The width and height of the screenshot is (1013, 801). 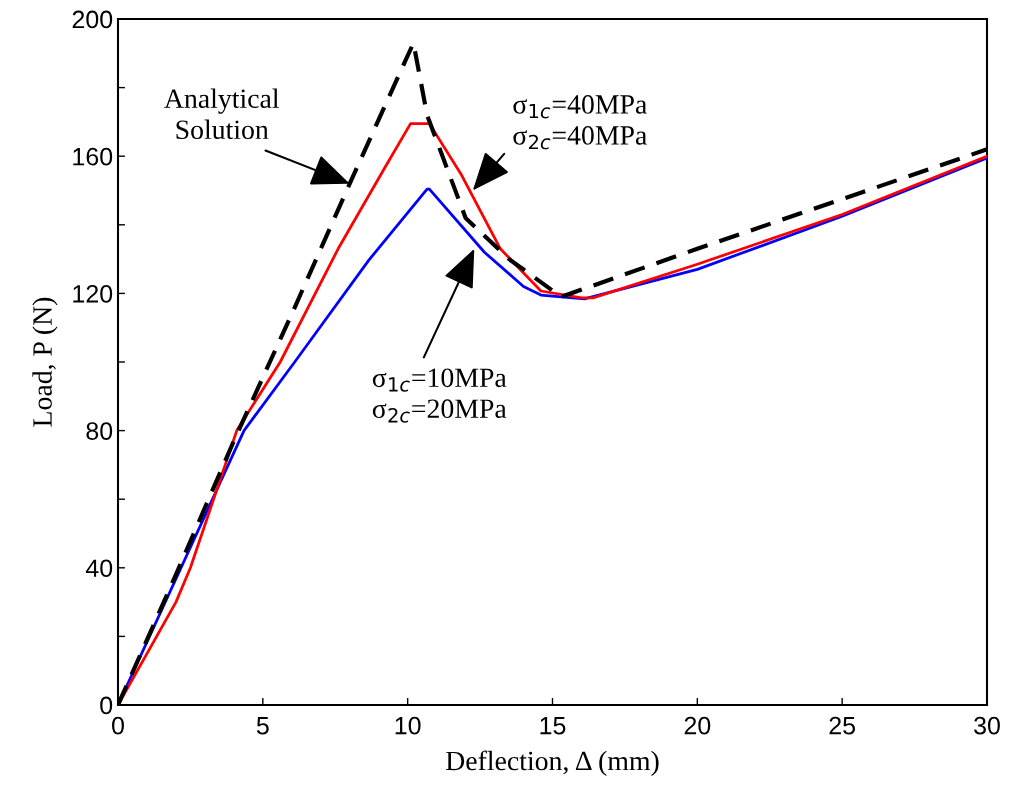 I want to click on y-tick-label: 160, so click(x=93, y=156).